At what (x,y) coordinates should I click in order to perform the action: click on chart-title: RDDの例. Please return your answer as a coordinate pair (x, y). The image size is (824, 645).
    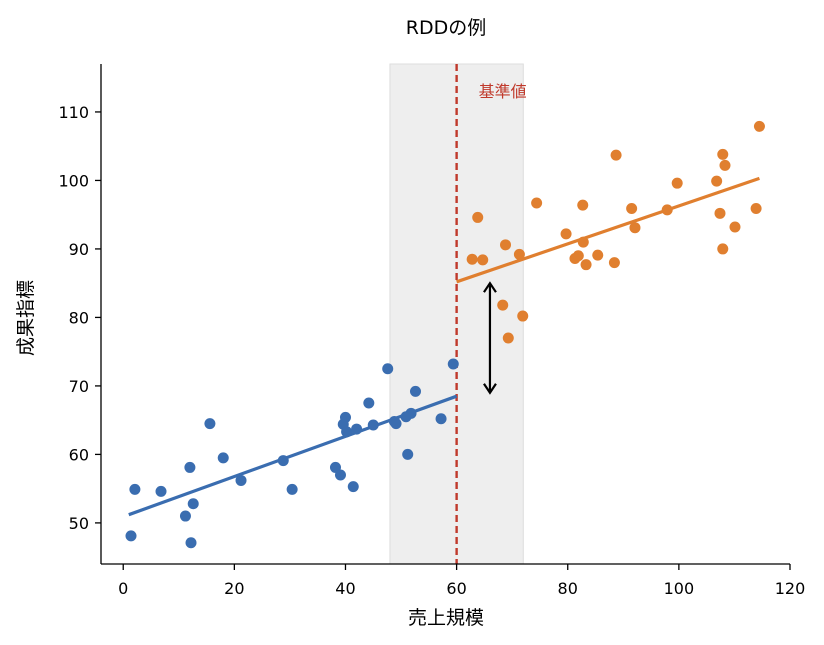
    Looking at the image, I should click on (446, 28).